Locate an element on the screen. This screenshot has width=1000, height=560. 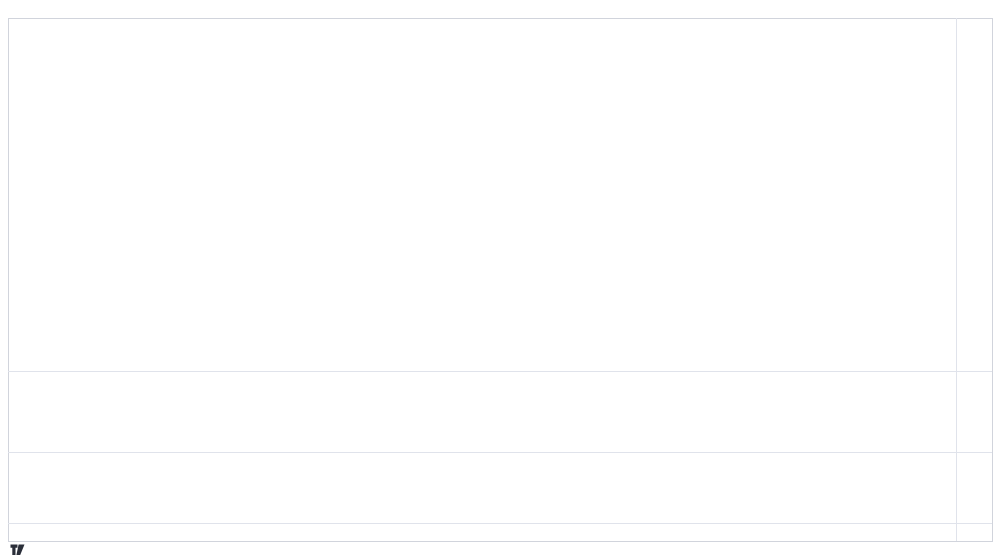
macd-legend-row is located at coordinates (22, 461).